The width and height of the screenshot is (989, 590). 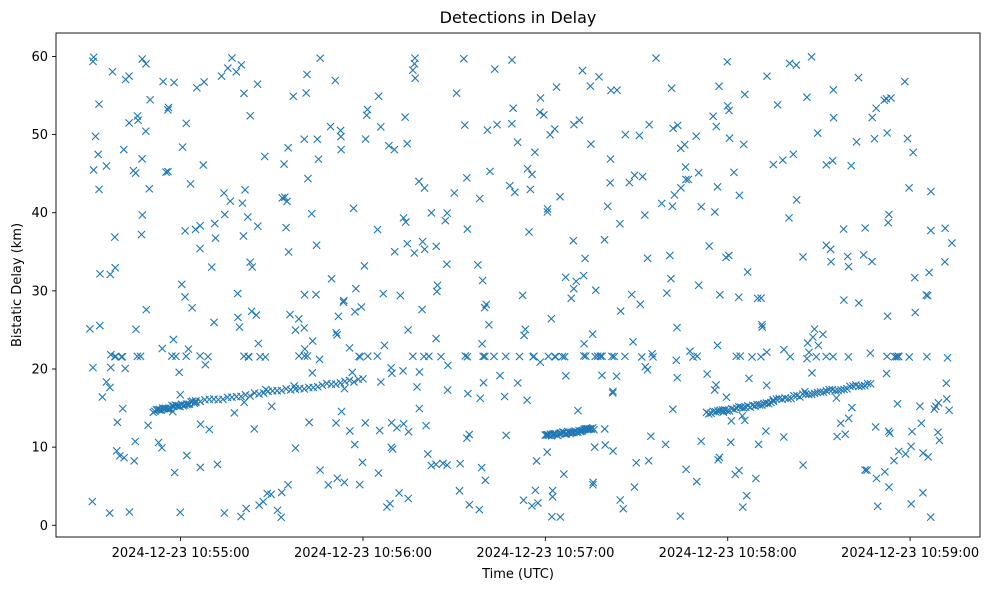 What do you see at coordinates (517, 574) in the screenshot?
I see `x-axis-label: Time (UTC)` at bounding box center [517, 574].